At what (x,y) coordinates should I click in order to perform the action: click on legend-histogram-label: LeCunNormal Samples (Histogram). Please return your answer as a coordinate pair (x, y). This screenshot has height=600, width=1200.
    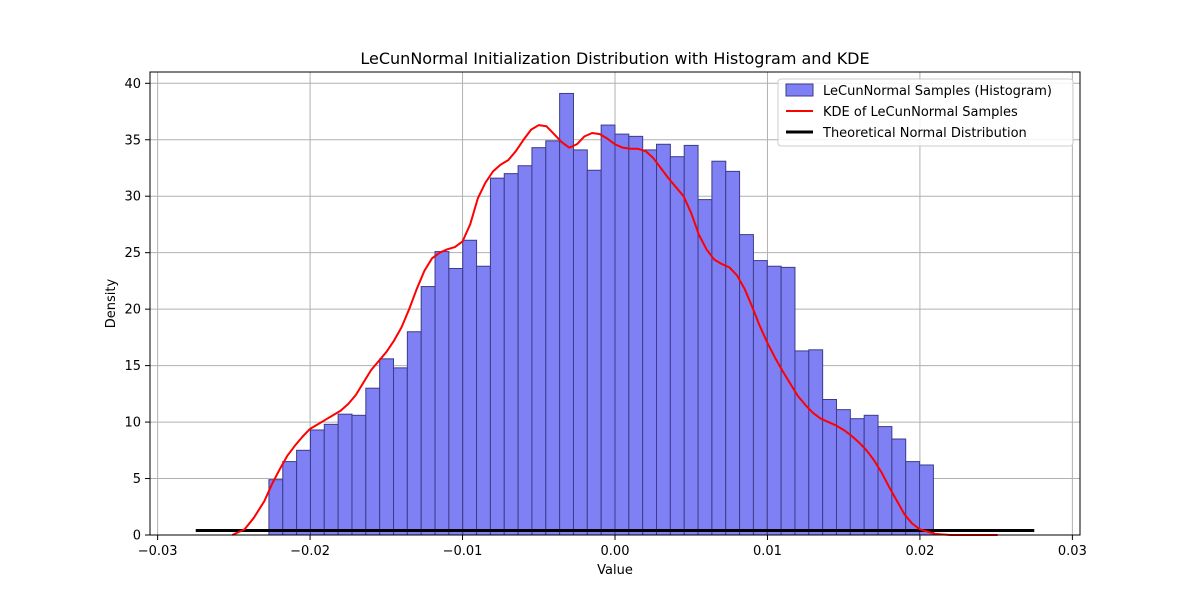
    Looking at the image, I should click on (937, 91).